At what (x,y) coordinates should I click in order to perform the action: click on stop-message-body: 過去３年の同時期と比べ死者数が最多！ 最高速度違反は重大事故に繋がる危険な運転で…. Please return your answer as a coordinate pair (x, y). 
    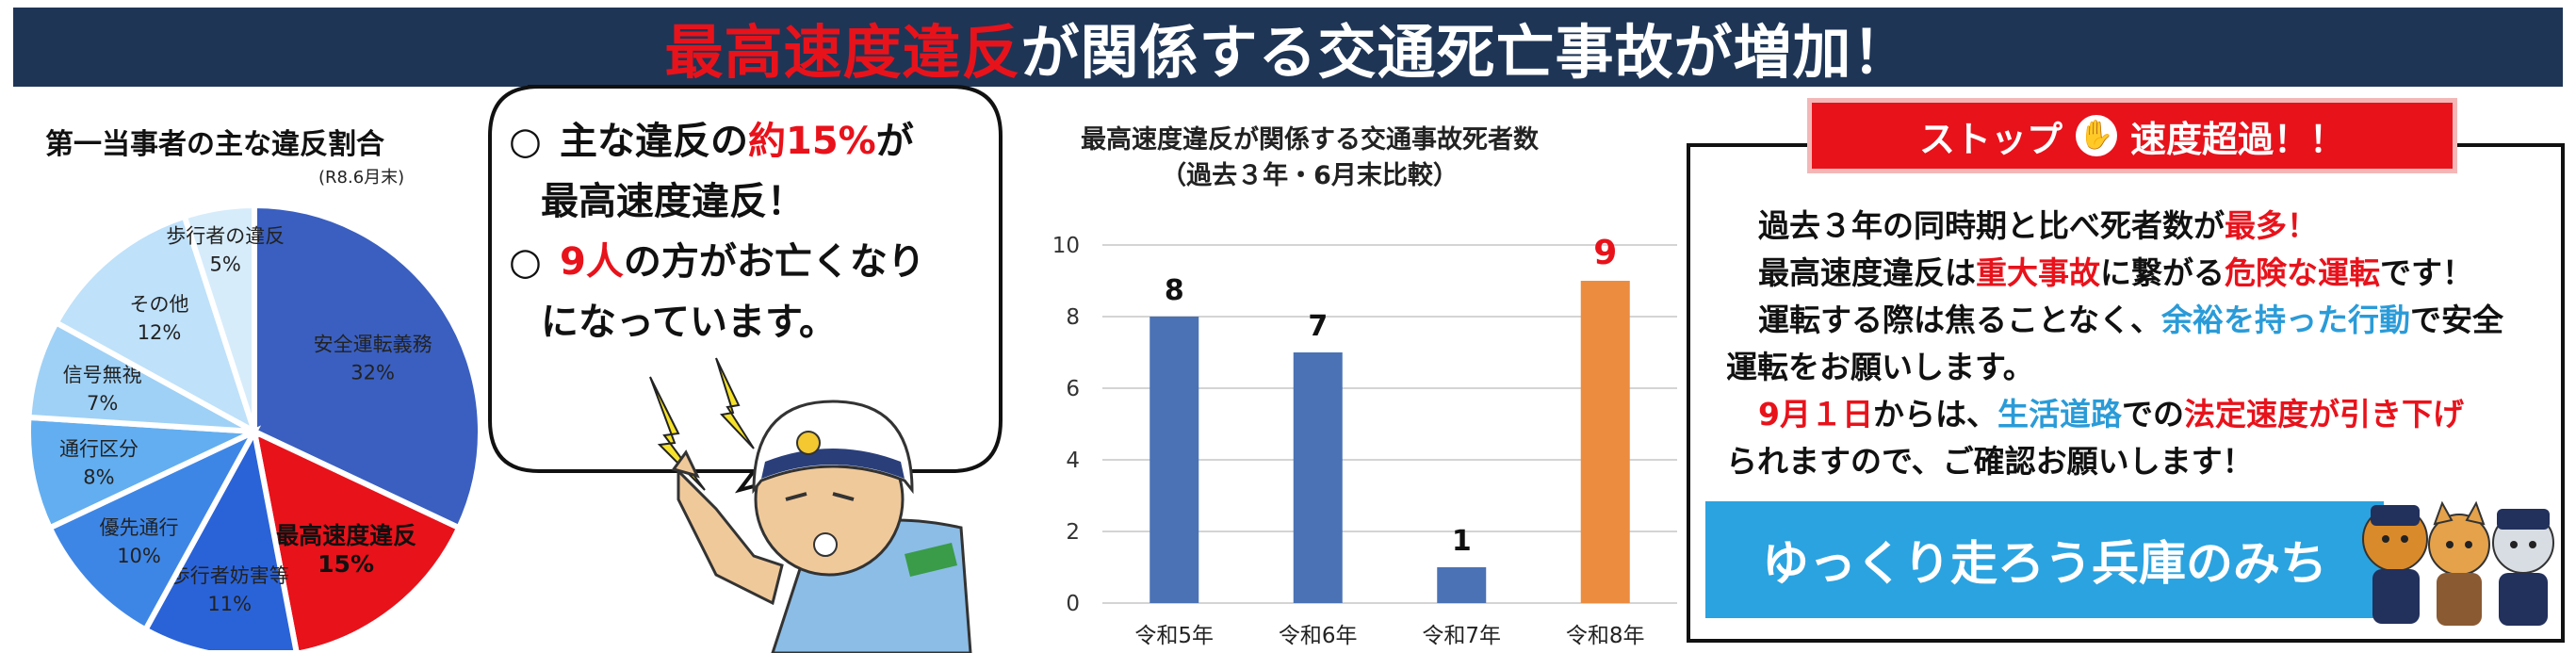
    Looking at the image, I should click on (2131, 344).